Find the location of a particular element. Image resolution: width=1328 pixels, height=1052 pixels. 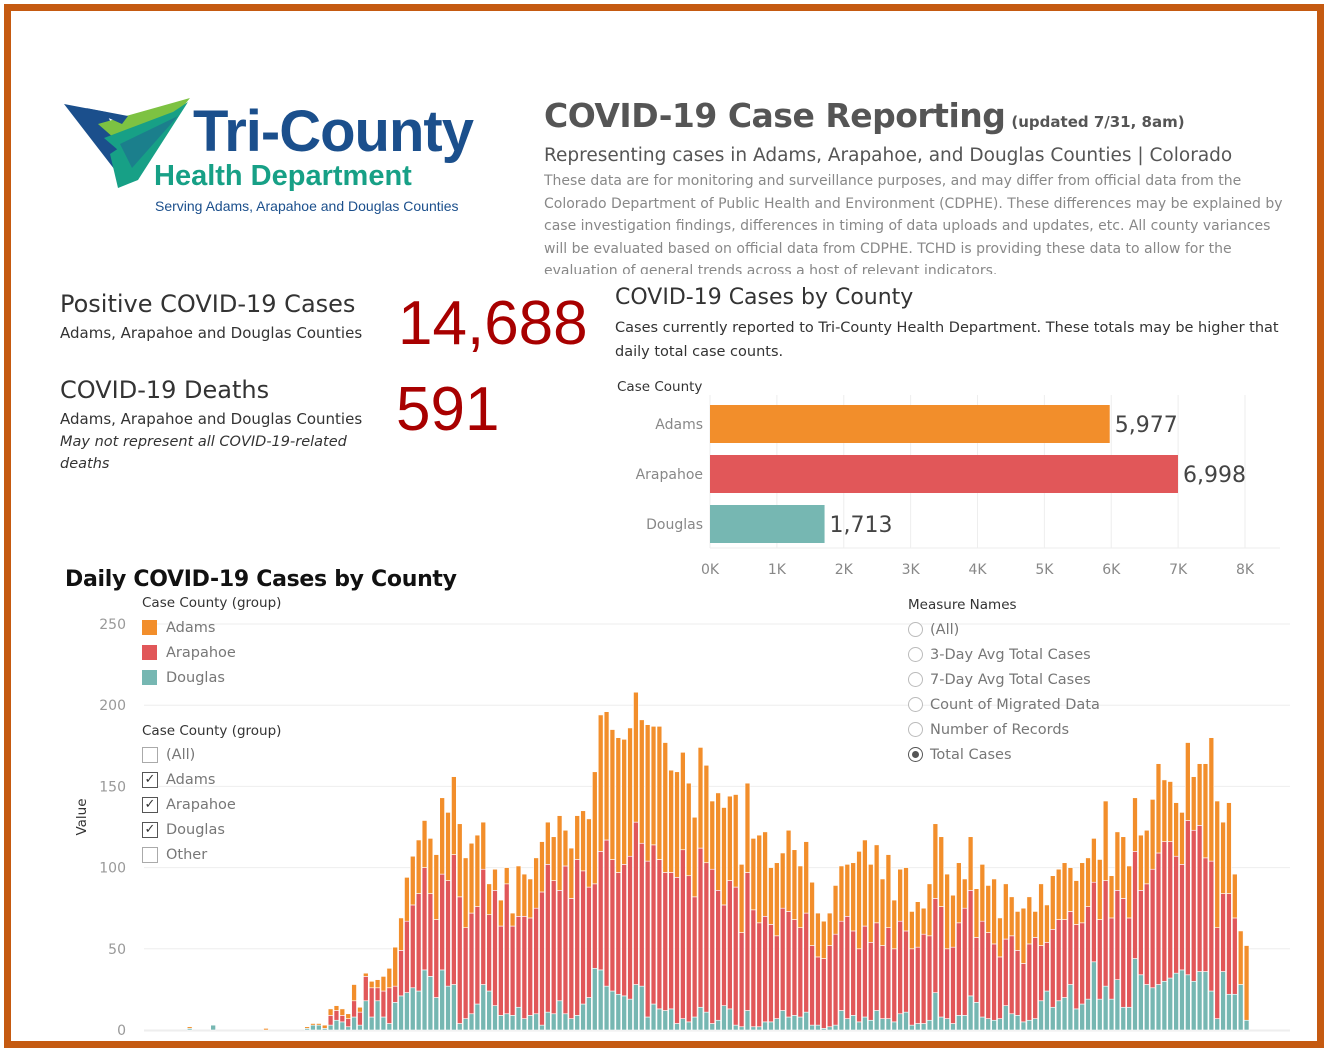

radio-7day is located at coordinates (915, 679).